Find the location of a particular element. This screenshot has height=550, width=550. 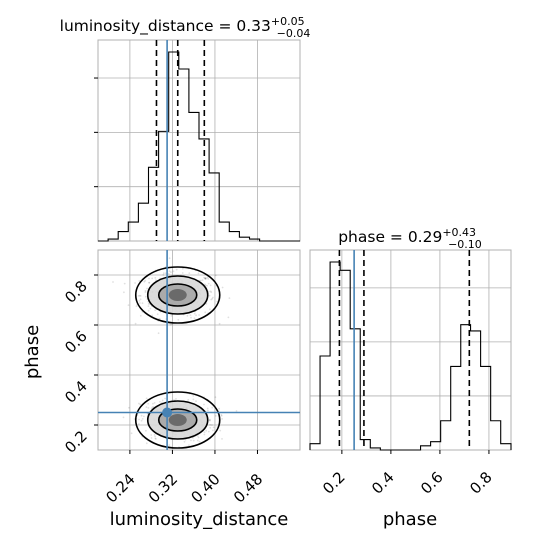

title-main: phase = 0.29 is located at coordinates (390, 237).